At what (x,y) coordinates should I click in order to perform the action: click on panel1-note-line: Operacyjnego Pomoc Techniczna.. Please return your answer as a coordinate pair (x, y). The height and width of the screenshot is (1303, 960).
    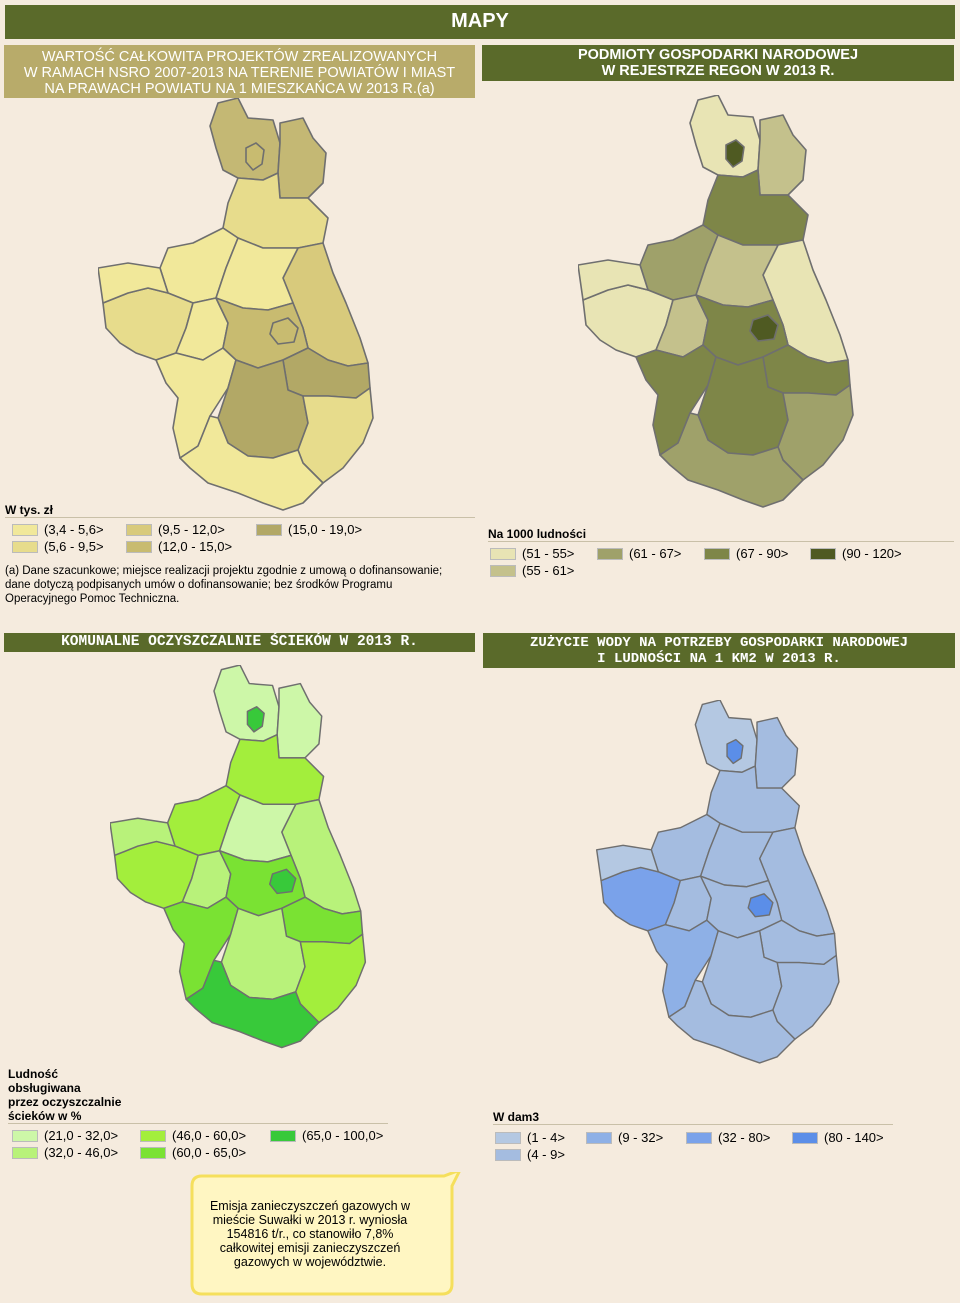
    Looking at the image, I should click on (92, 599).